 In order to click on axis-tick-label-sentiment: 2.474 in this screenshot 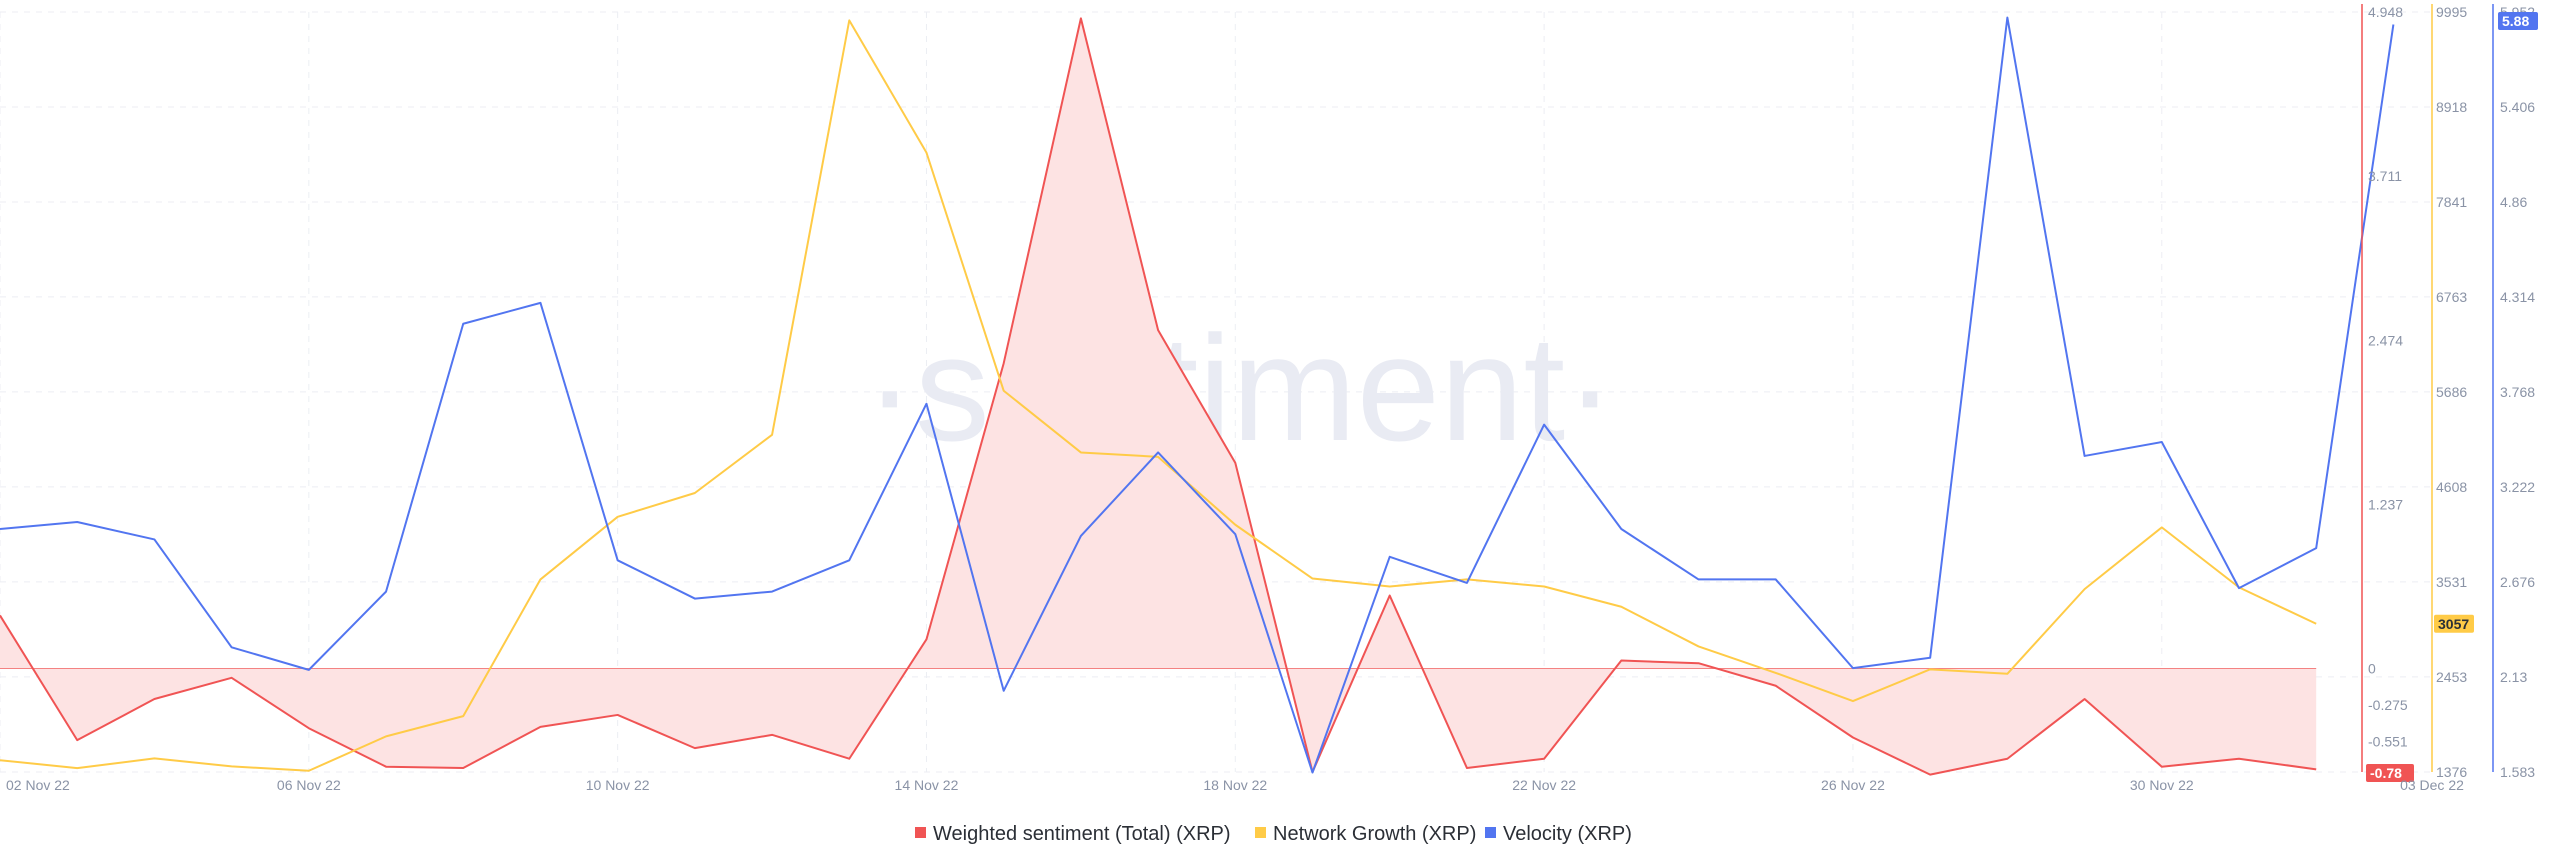, I will do `click(2385, 340)`.